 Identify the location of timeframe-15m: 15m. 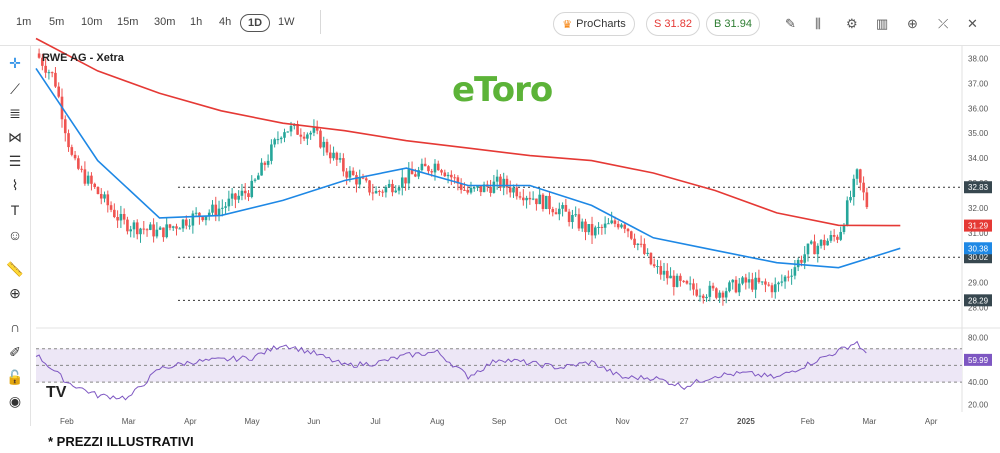
(128, 22).